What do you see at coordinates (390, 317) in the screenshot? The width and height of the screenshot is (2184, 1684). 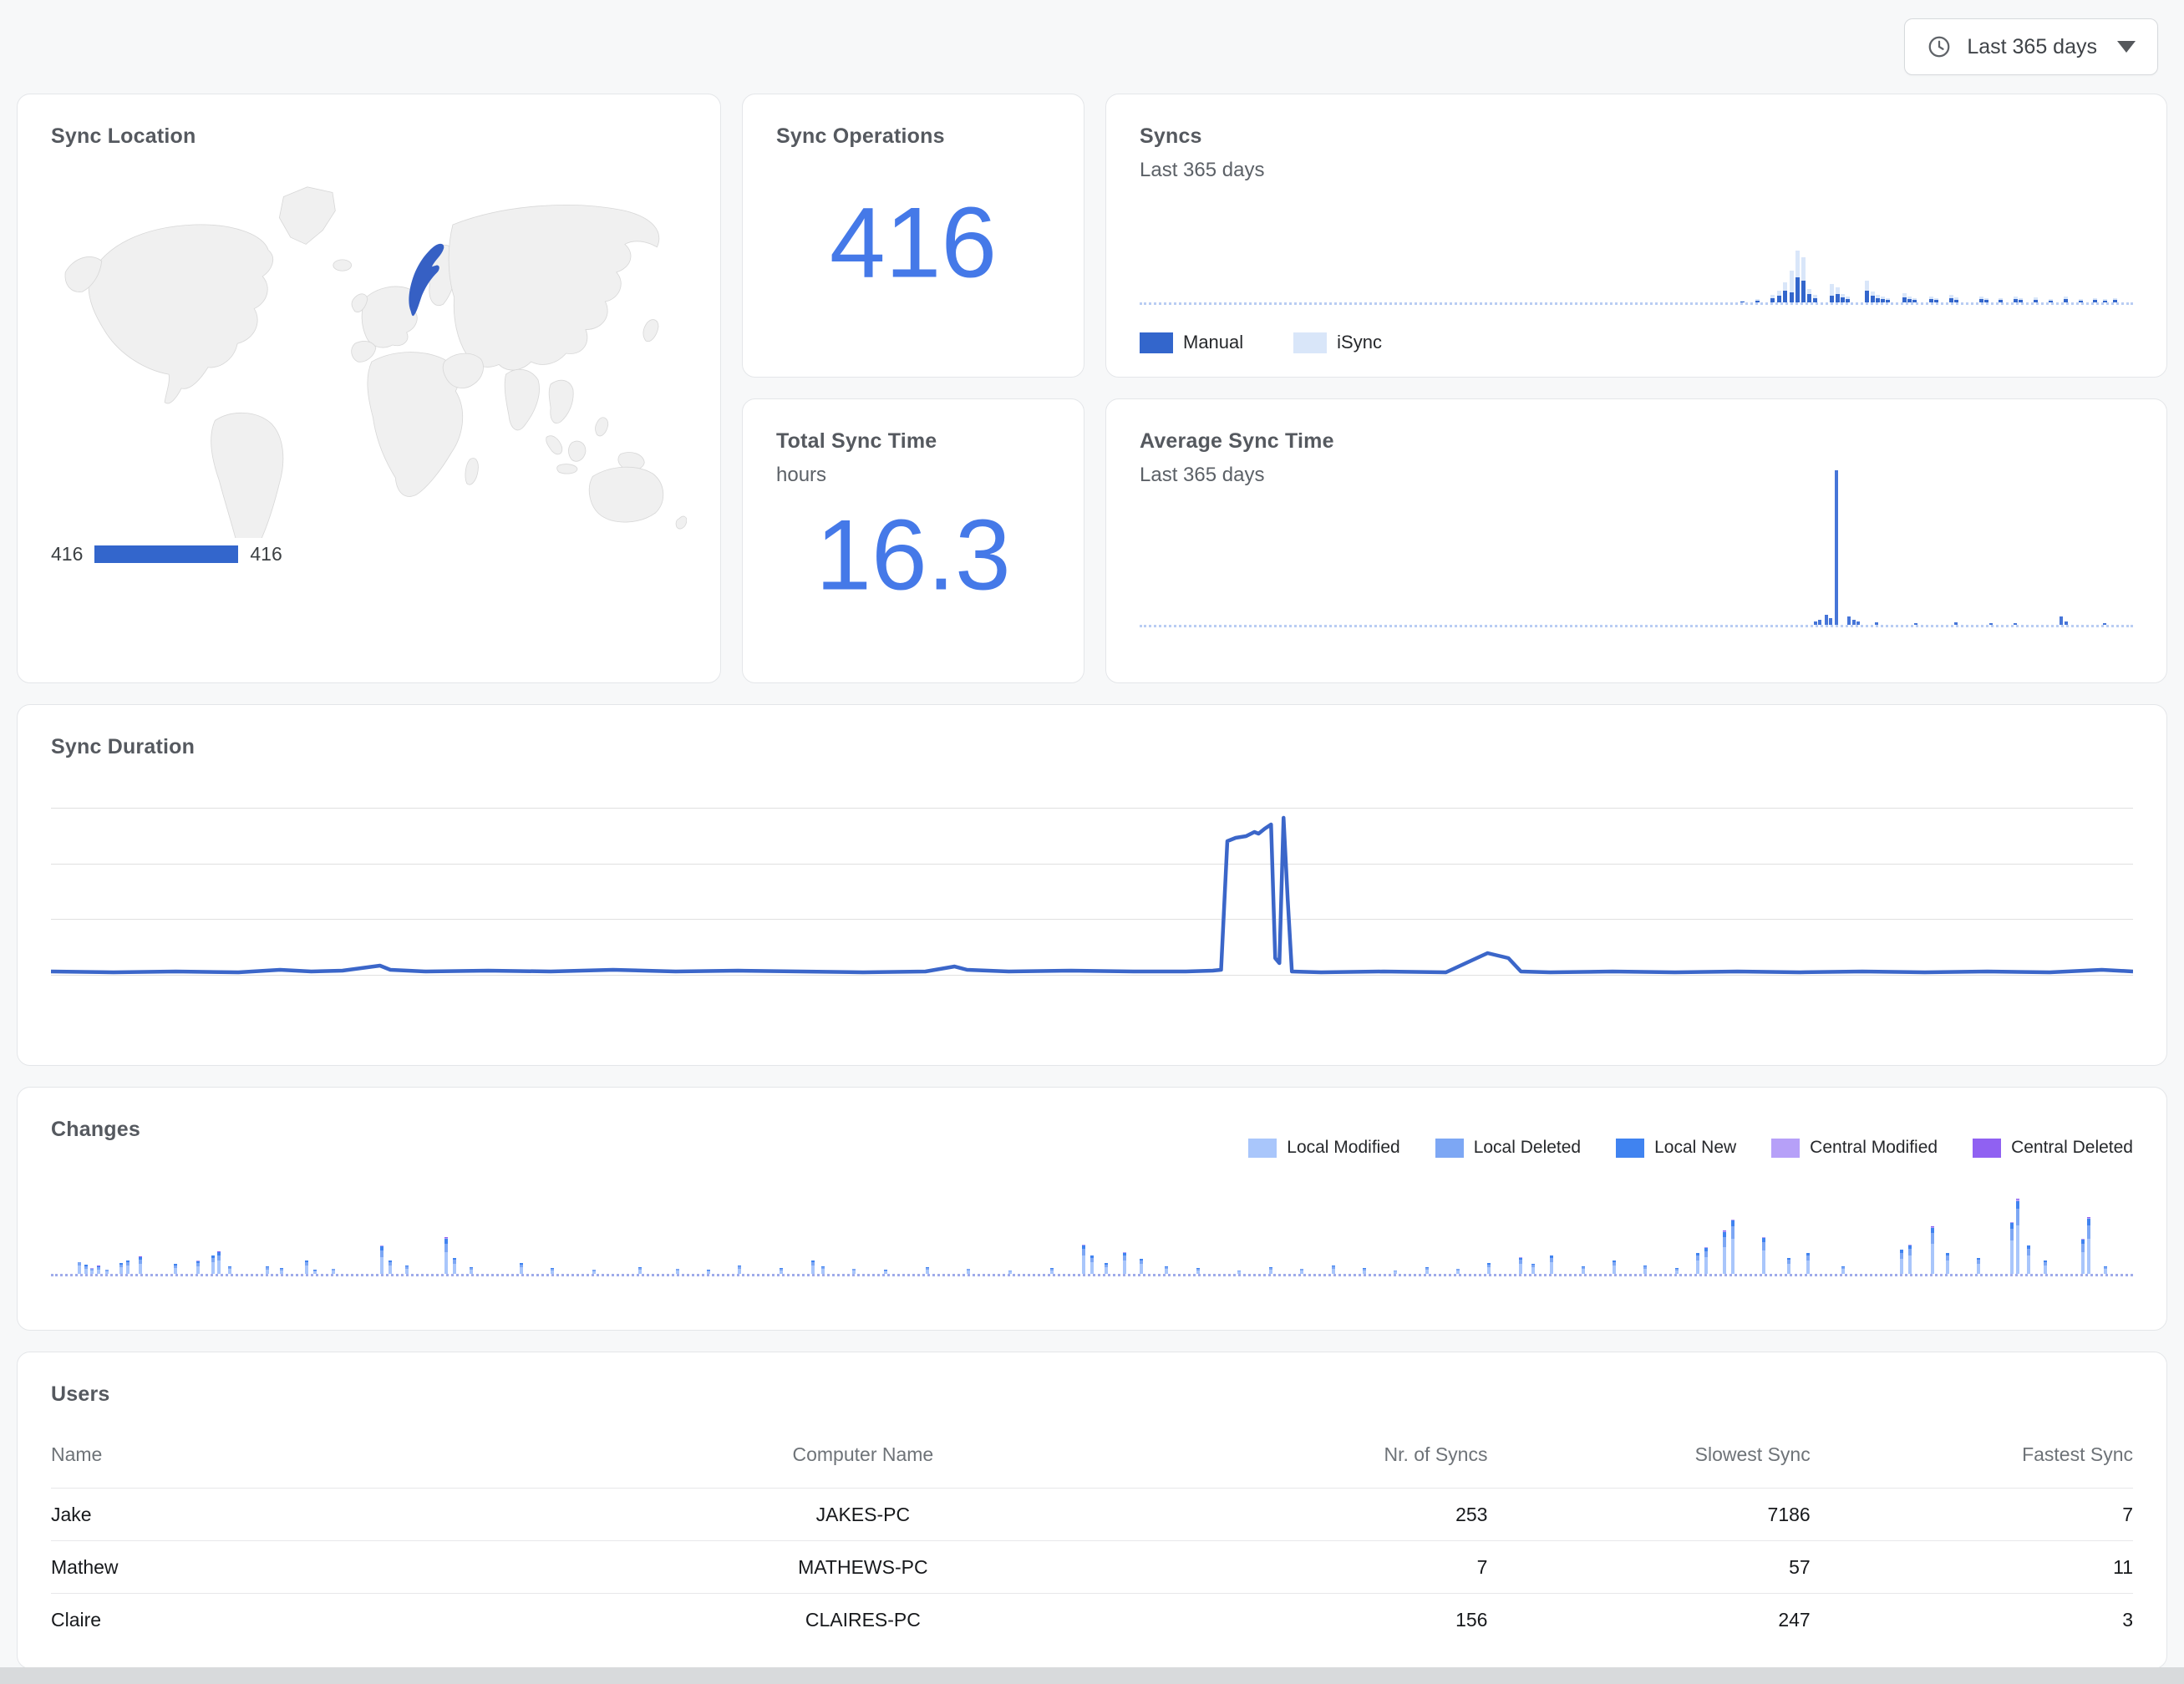 I see `map-europe` at bounding box center [390, 317].